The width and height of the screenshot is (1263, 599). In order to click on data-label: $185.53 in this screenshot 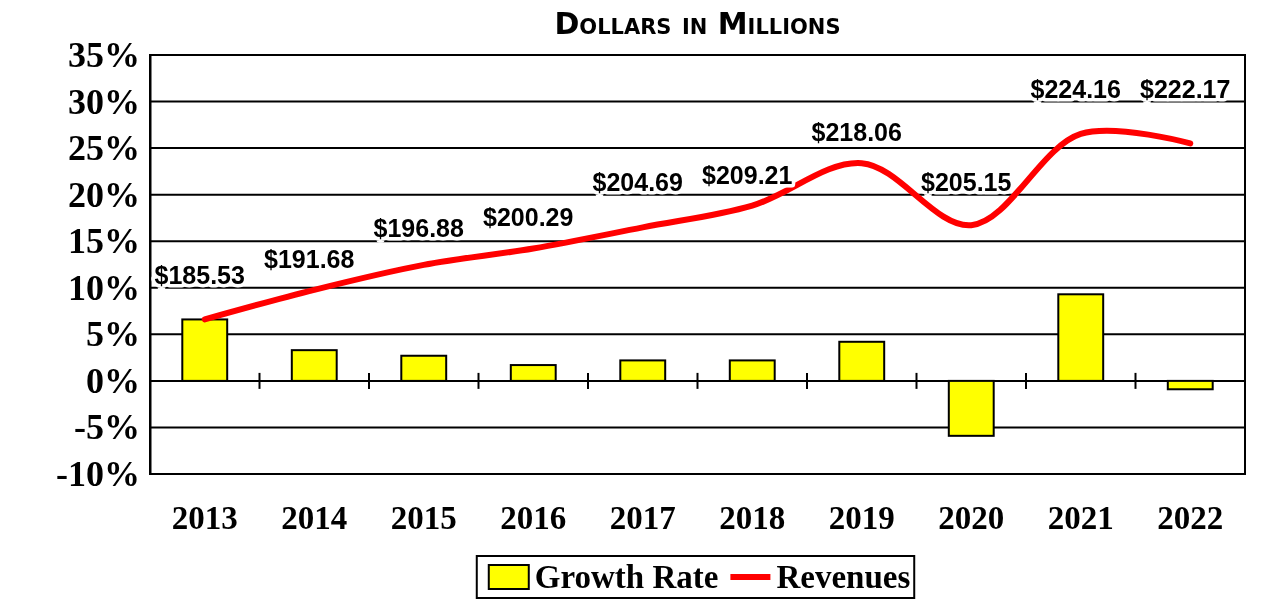, I will do `click(199, 274)`.